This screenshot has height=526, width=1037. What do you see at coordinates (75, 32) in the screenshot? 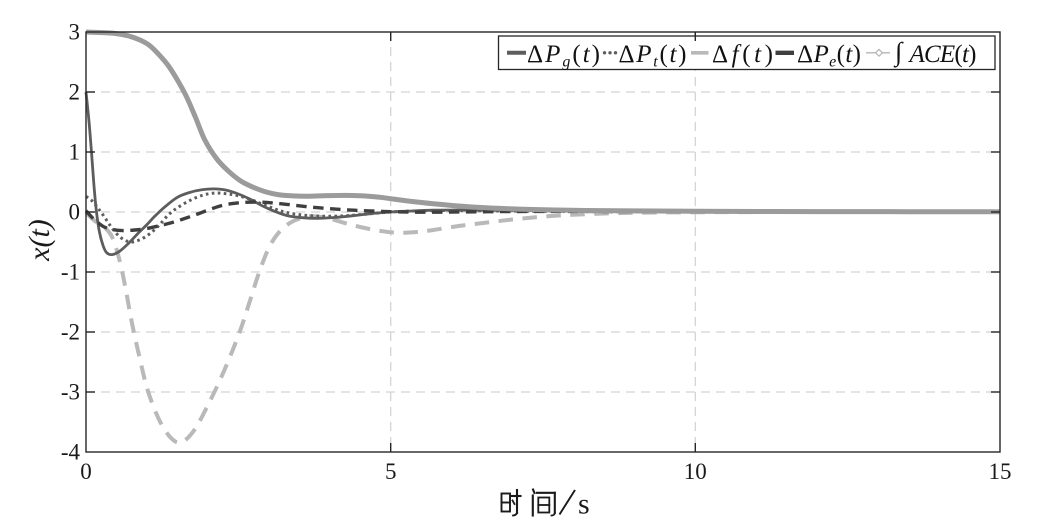
I see `svg-text: 3` at bounding box center [75, 32].